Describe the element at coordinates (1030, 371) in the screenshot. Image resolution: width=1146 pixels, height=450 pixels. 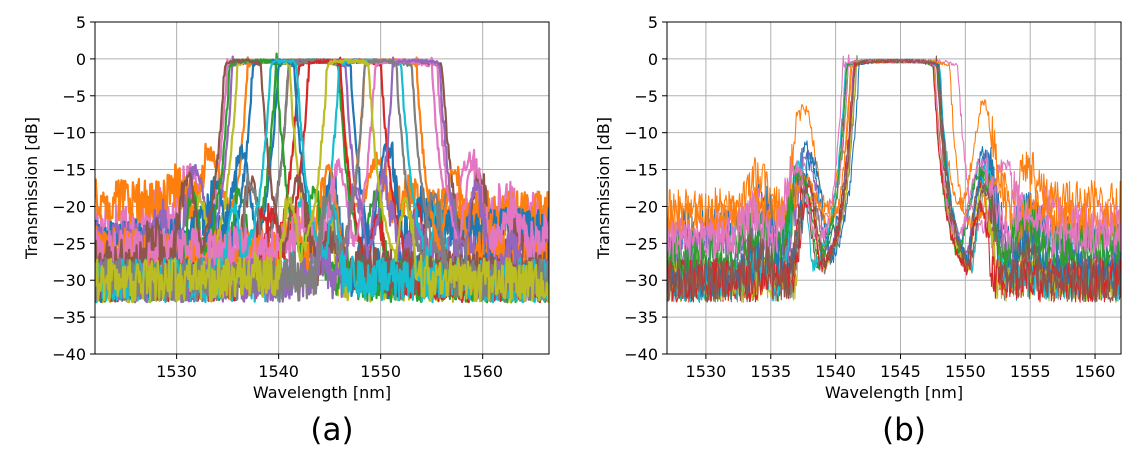
I see `x-tick-label: 1555` at that location.